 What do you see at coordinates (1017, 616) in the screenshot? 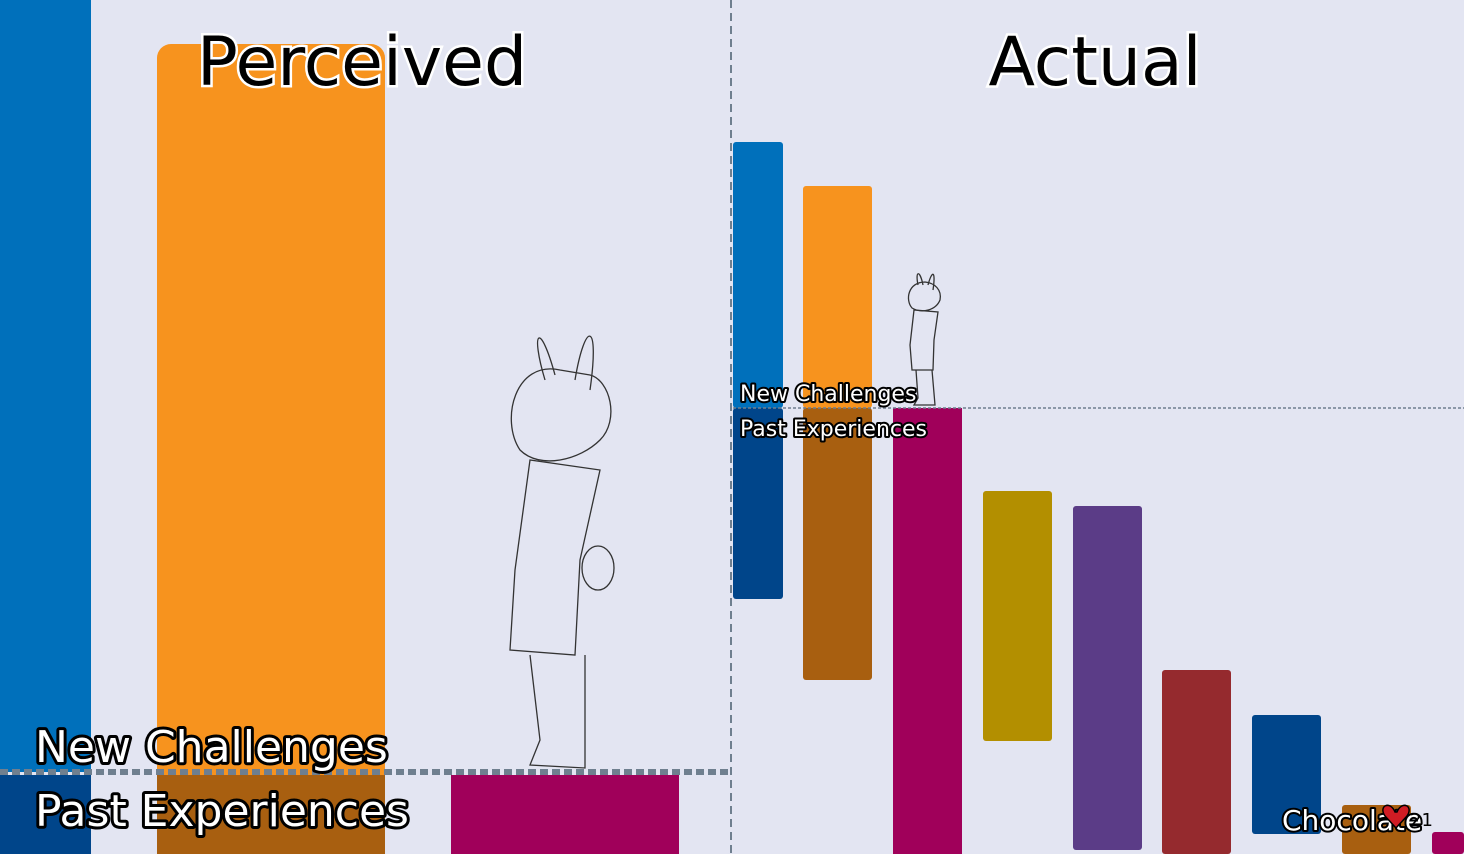
I see `olive-bar` at bounding box center [1017, 616].